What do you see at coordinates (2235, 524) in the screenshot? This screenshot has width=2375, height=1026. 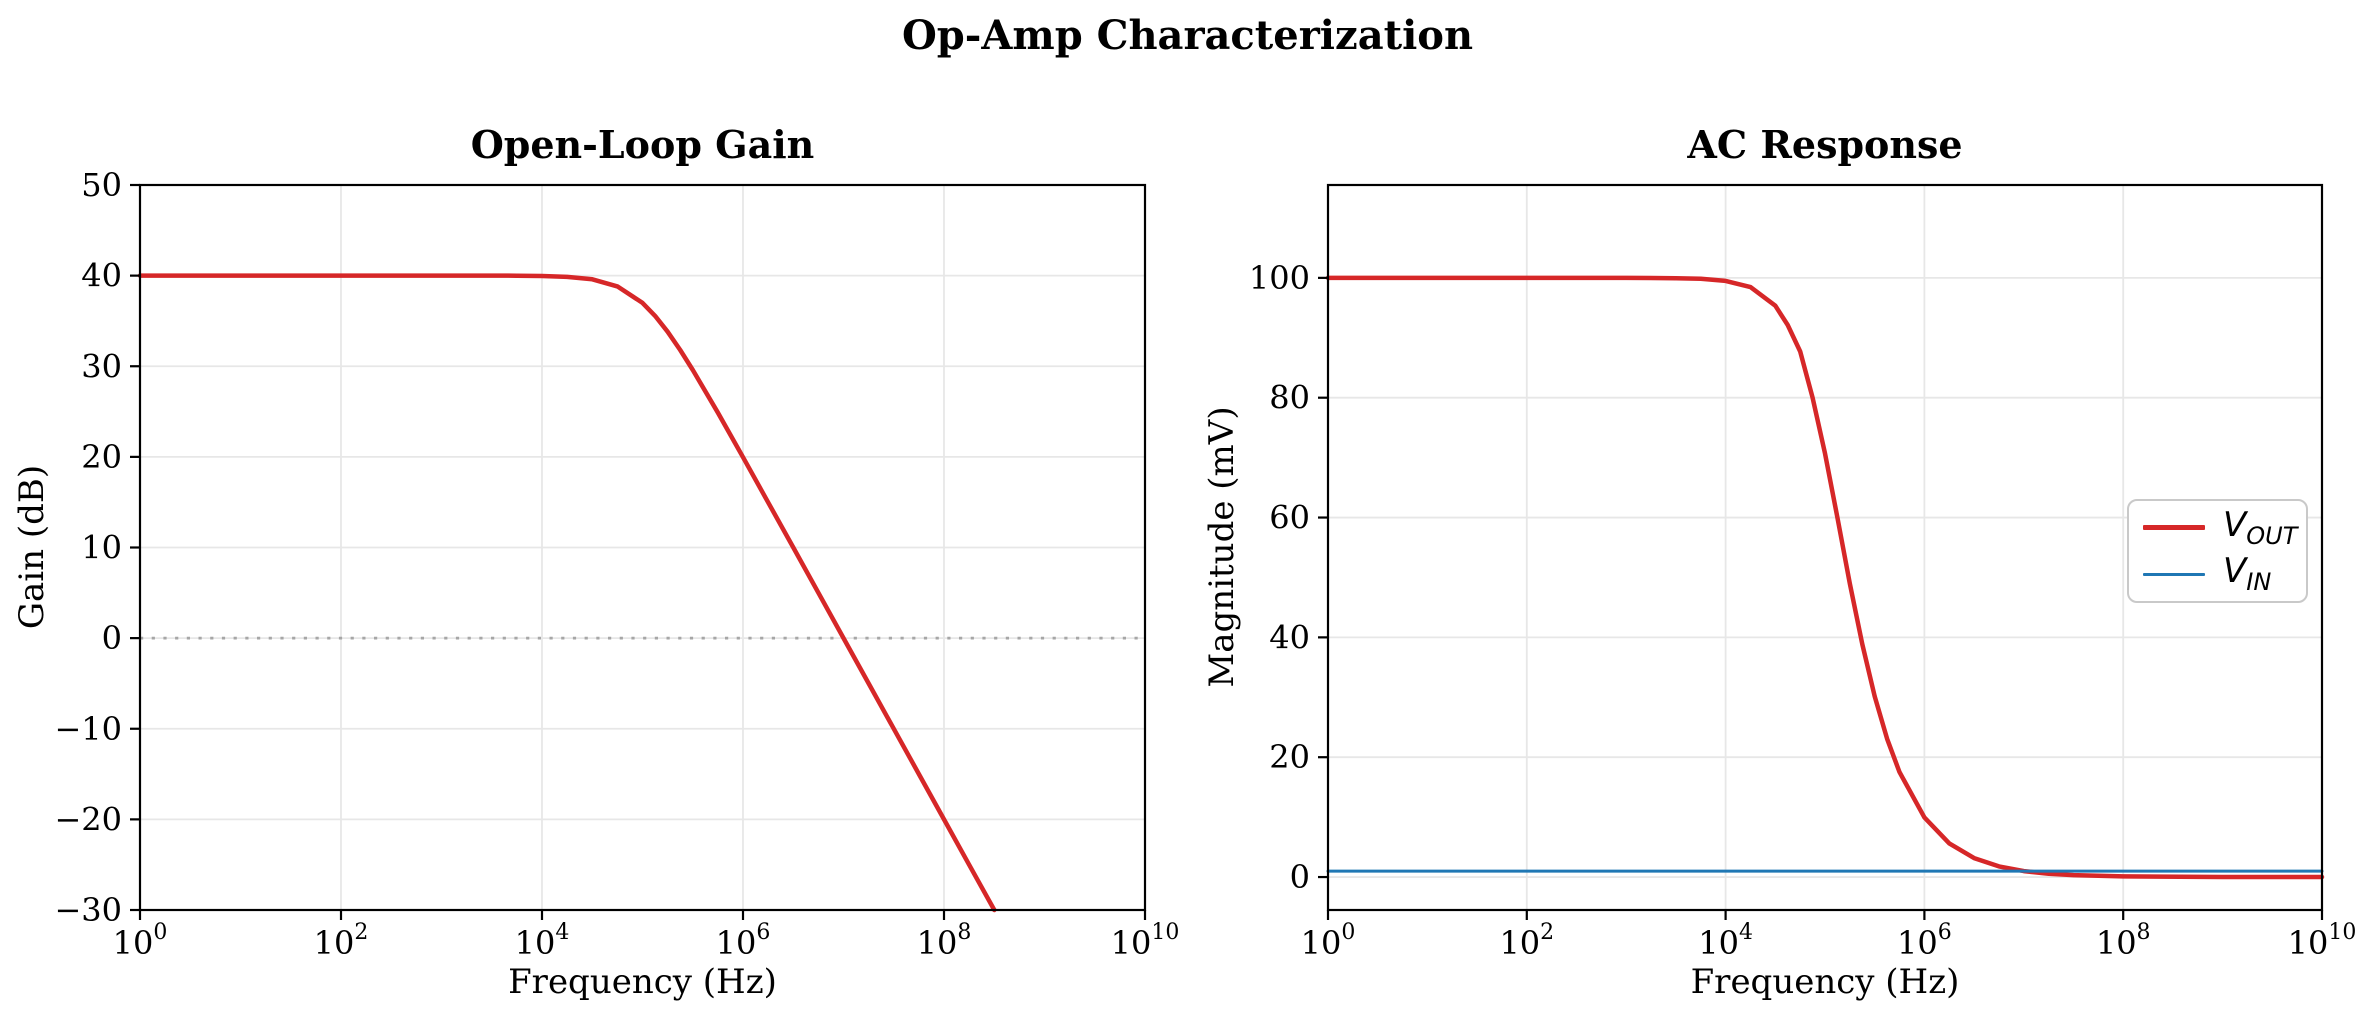 I see `vout-label-main: V` at bounding box center [2235, 524].